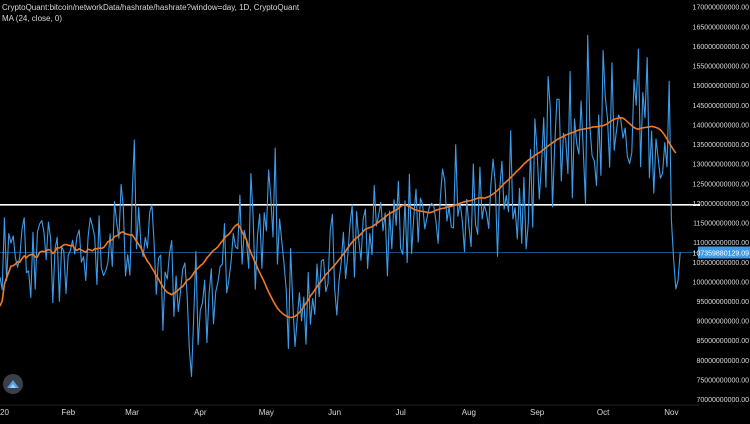 This screenshot has height=424, width=750. I want to click on x-tick-label: Aug, so click(469, 412).